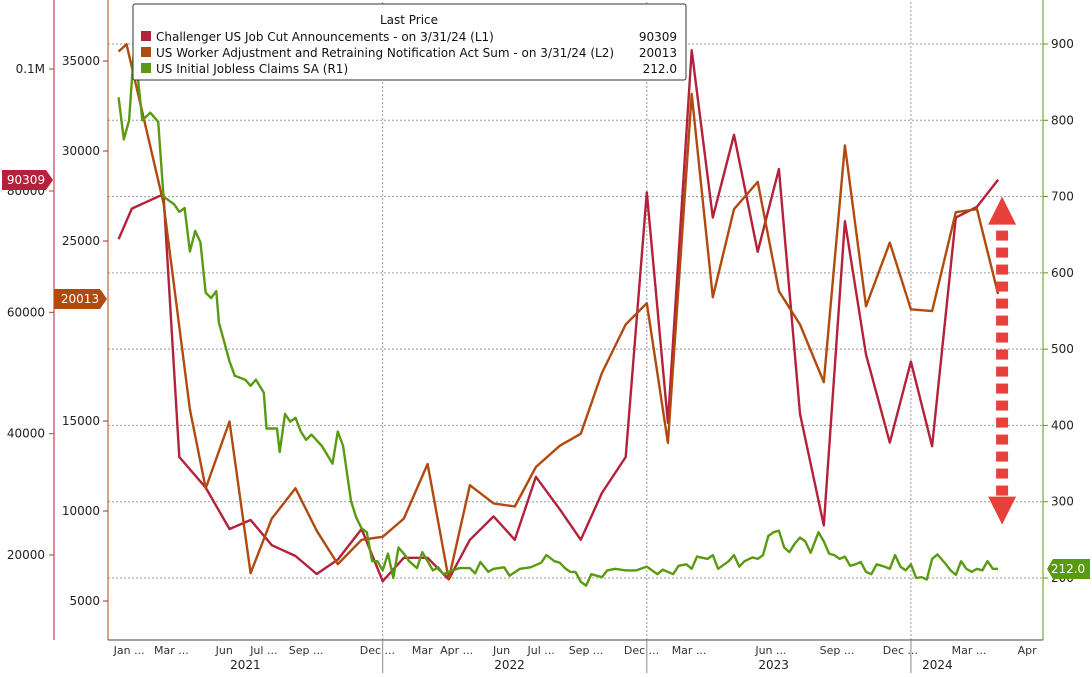 Image resolution: width=1092 pixels, height=677 pixels. I want to click on last-value-tag-warn: 20013, so click(80, 299).